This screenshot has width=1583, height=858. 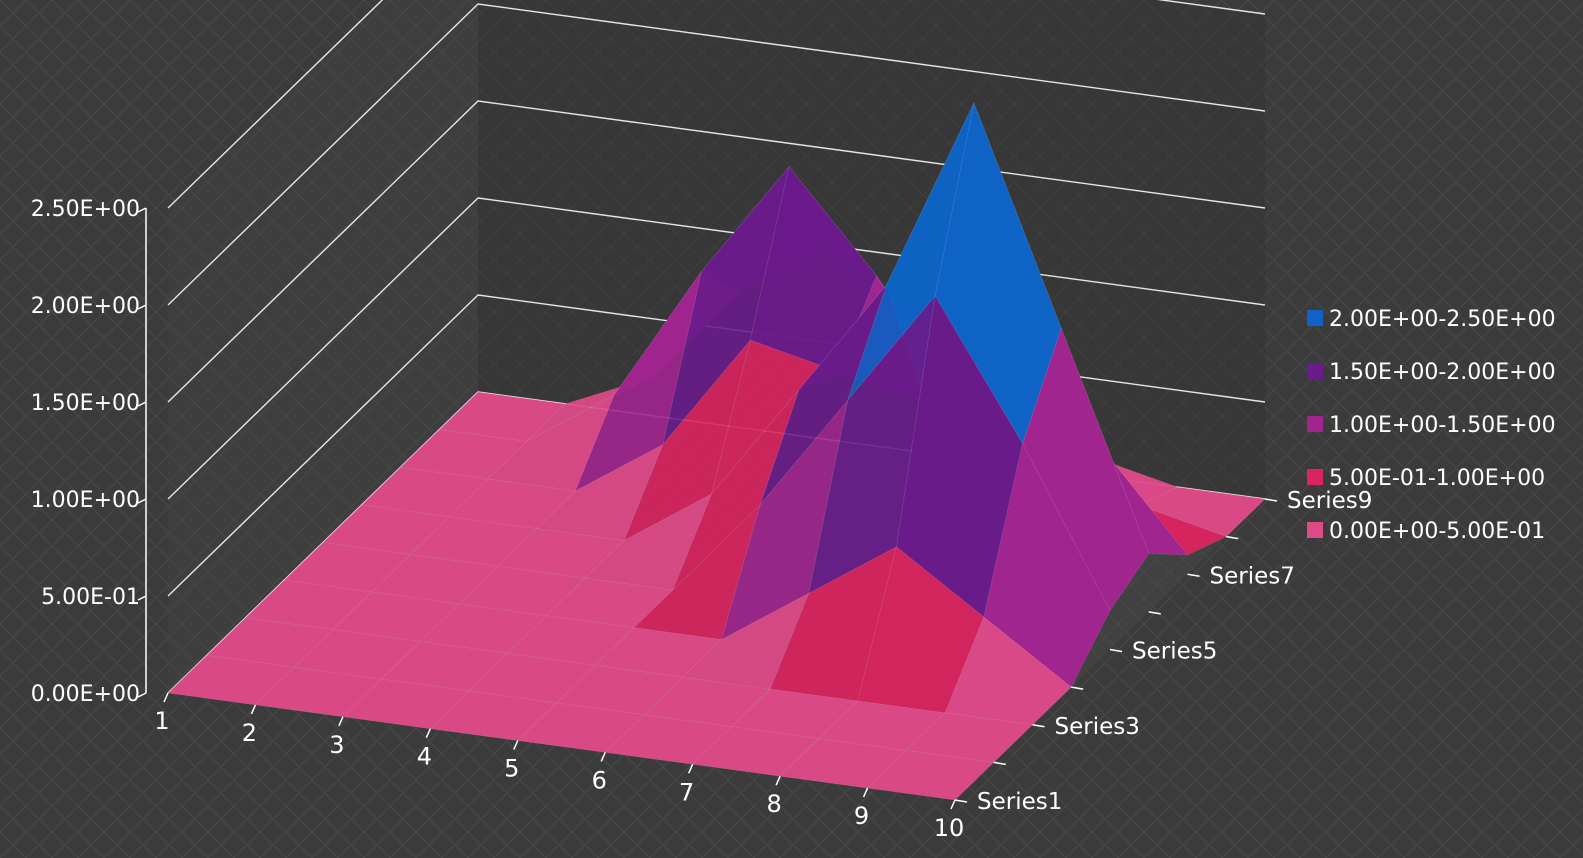 I want to click on z-tick-label: Series9, so click(x=1329, y=501).